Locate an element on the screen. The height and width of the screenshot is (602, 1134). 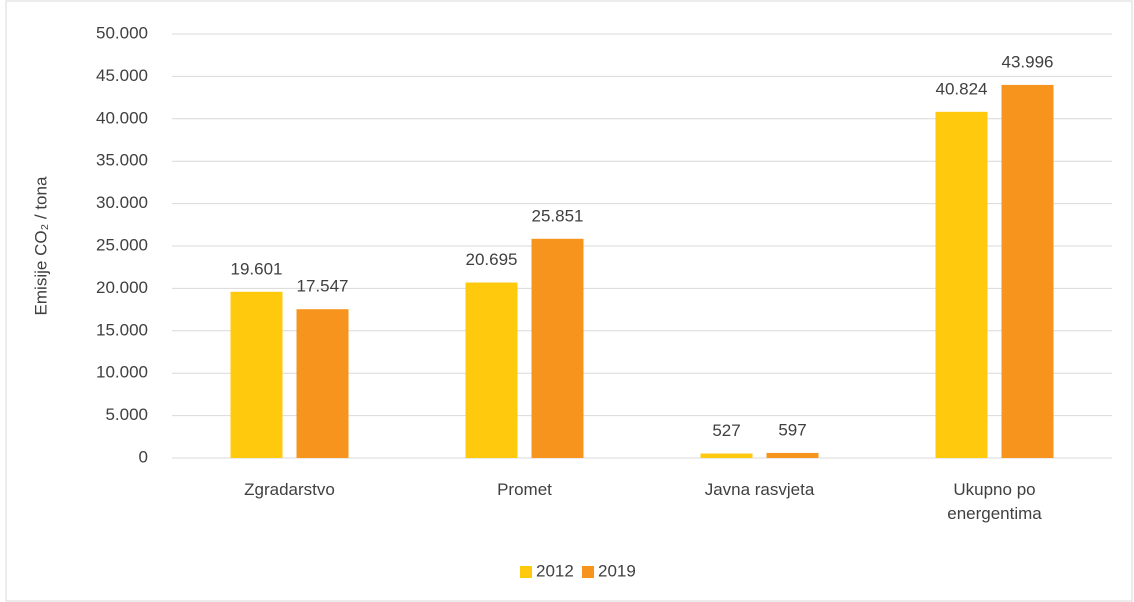
value-label: 40.824 is located at coordinates (962, 88).